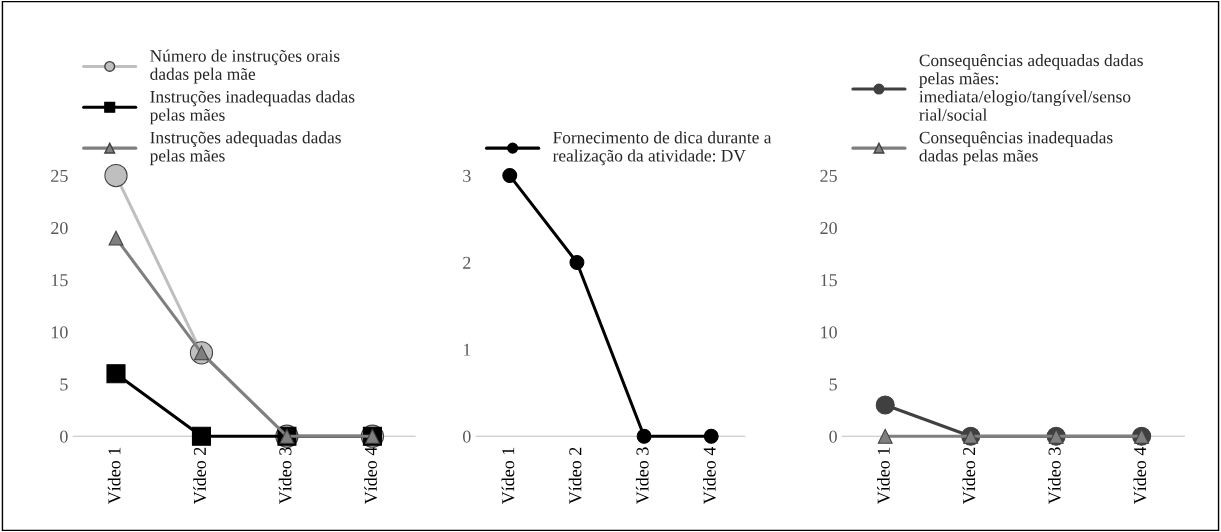 The image size is (1221, 532). I want to click on y-tick-label: 2, so click(467, 262).